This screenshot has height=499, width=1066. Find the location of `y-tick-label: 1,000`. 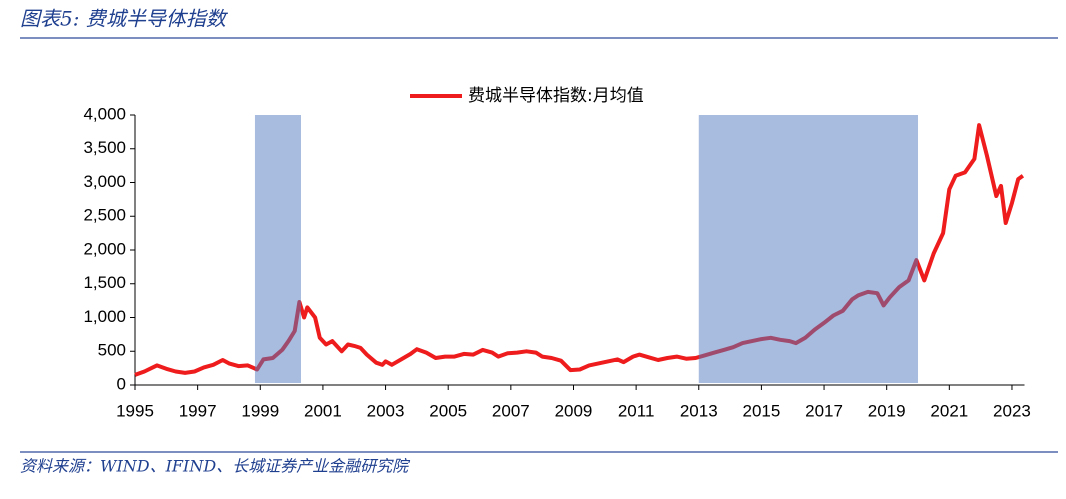

y-tick-label: 1,000 is located at coordinates (104, 316).